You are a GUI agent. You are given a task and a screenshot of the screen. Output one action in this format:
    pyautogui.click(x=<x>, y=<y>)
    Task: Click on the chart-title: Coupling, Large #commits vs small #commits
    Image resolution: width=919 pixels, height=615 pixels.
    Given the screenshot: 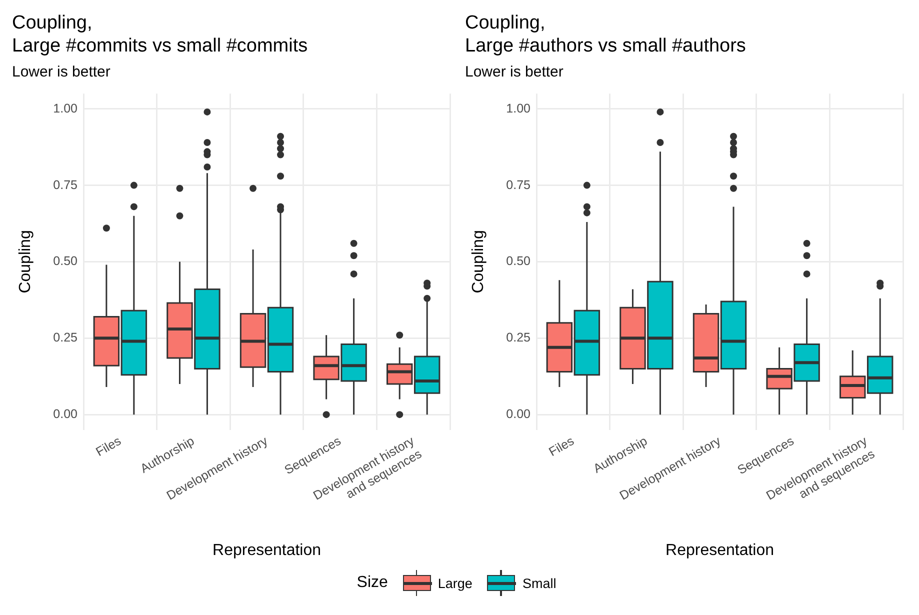 What is the action you would take?
    pyautogui.click(x=160, y=34)
    